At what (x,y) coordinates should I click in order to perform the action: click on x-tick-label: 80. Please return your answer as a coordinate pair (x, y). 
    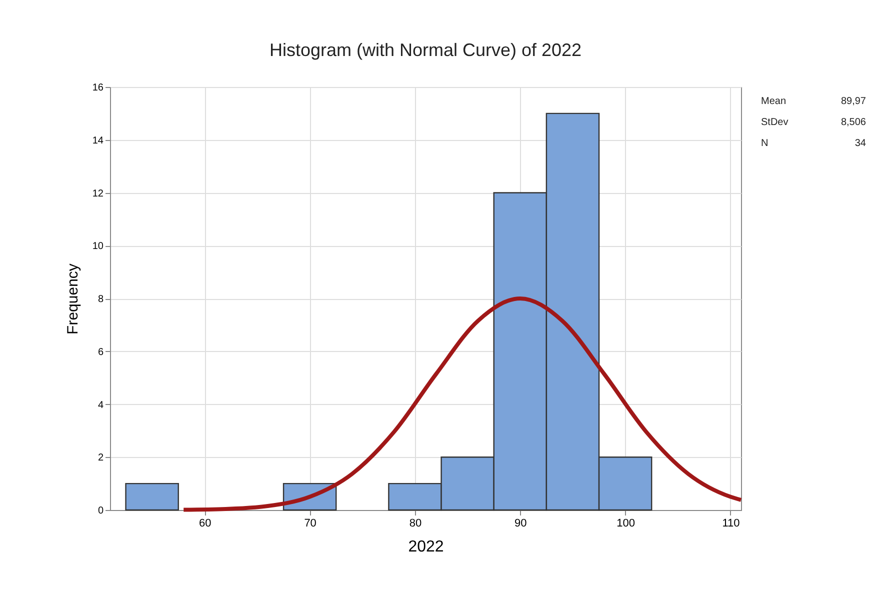
    Looking at the image, I should click on (415, 524).